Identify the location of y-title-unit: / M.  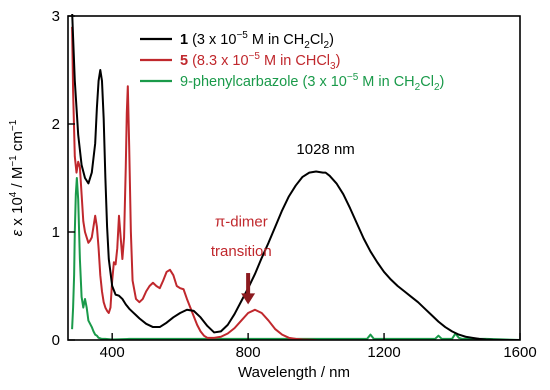
(17, 179).